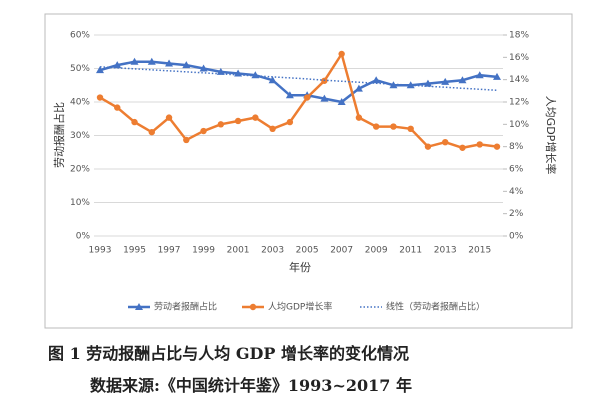 This screenshot has width=599, height=417. I want to click on y2-axis-label: 人均GDP增长率, so click(551, 135).